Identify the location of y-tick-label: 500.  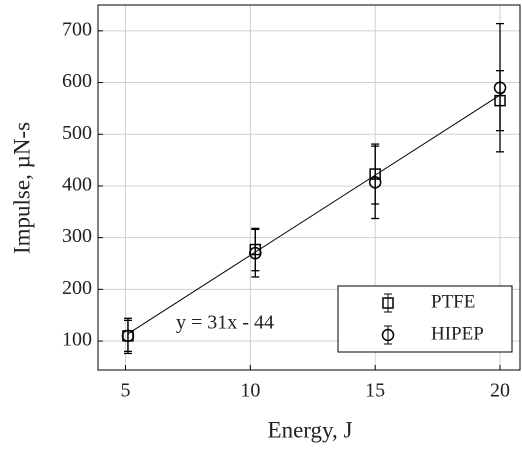
(77, 133).